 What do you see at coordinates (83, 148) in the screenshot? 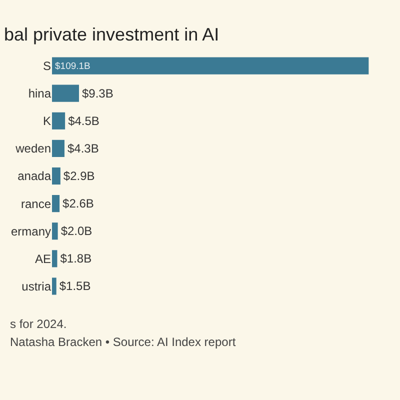
I see `data-label: $4.3B` at bounding box center [83, 148].